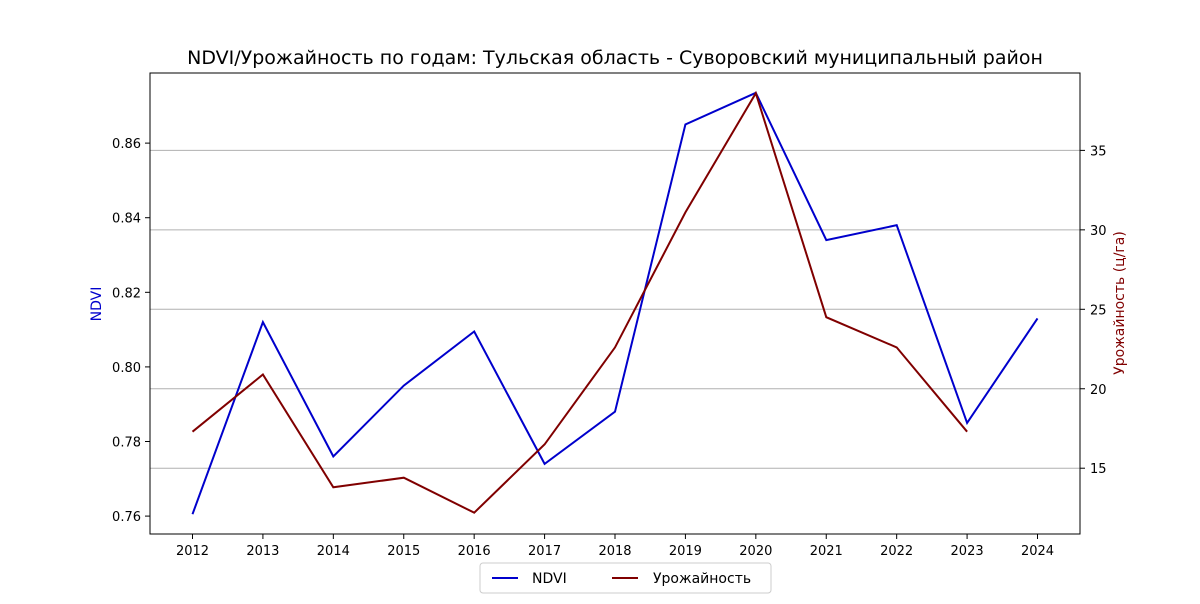 The height and width of the screenshot is (604, 1200). What do you see at coordinates (1037, 551) in the screenshot?
I see `x-axis-tick-label: 2024` at bounding box center [1037, 551].